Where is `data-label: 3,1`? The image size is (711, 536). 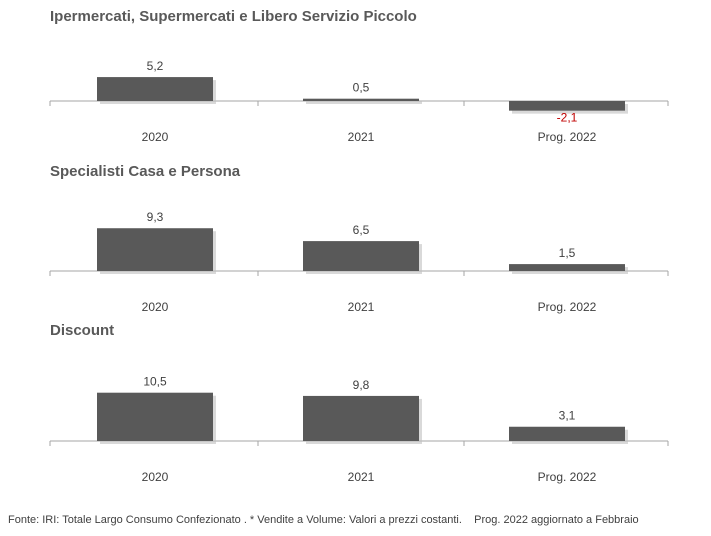 data-label: 3,1 is located at coordinates (567, 416).